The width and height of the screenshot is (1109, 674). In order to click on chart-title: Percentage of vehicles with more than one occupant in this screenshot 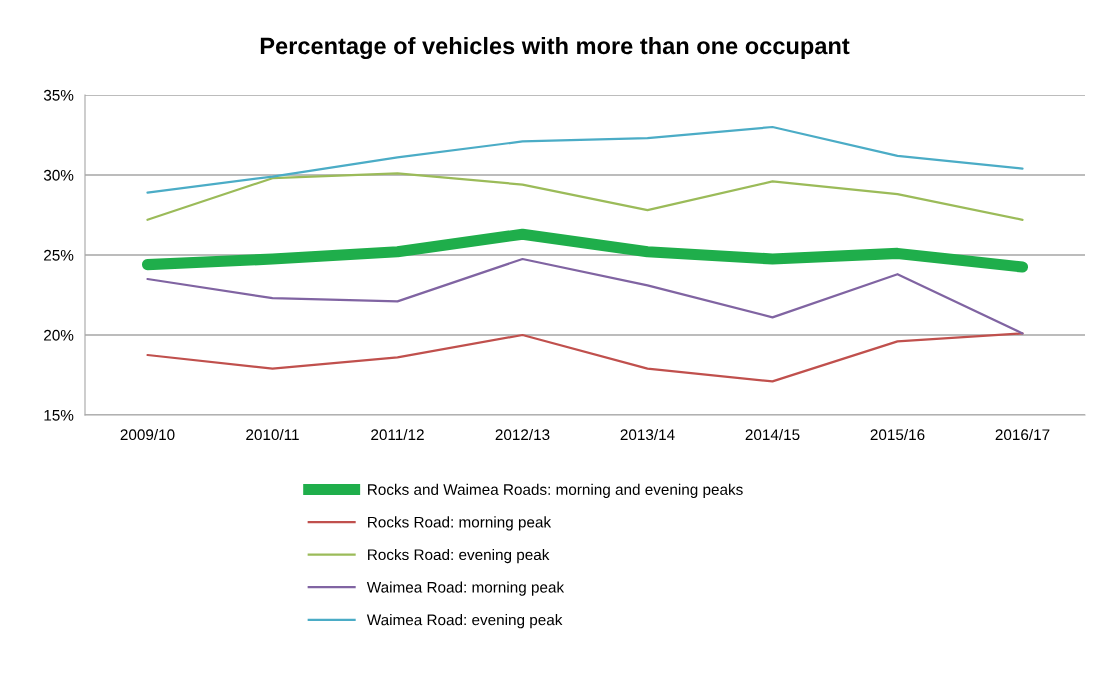, I will do `click(555, 48)`.